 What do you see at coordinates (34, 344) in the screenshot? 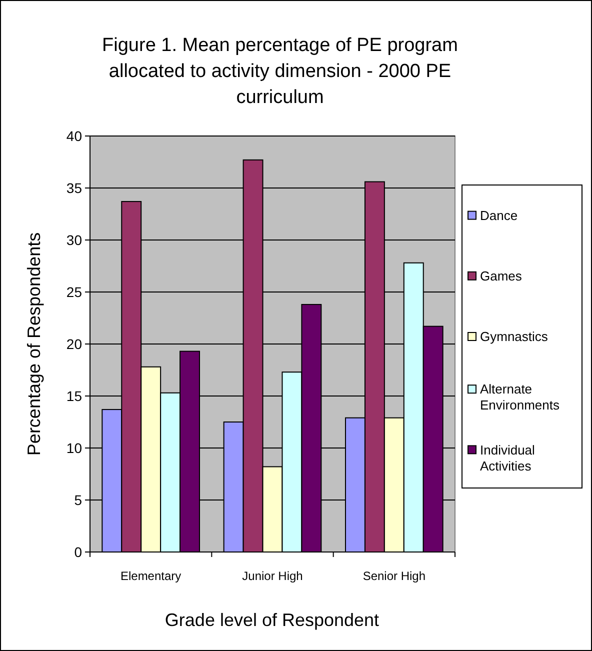
I see `y-axis-title: Percentage of Respondents` at bounding box center [34, 344].